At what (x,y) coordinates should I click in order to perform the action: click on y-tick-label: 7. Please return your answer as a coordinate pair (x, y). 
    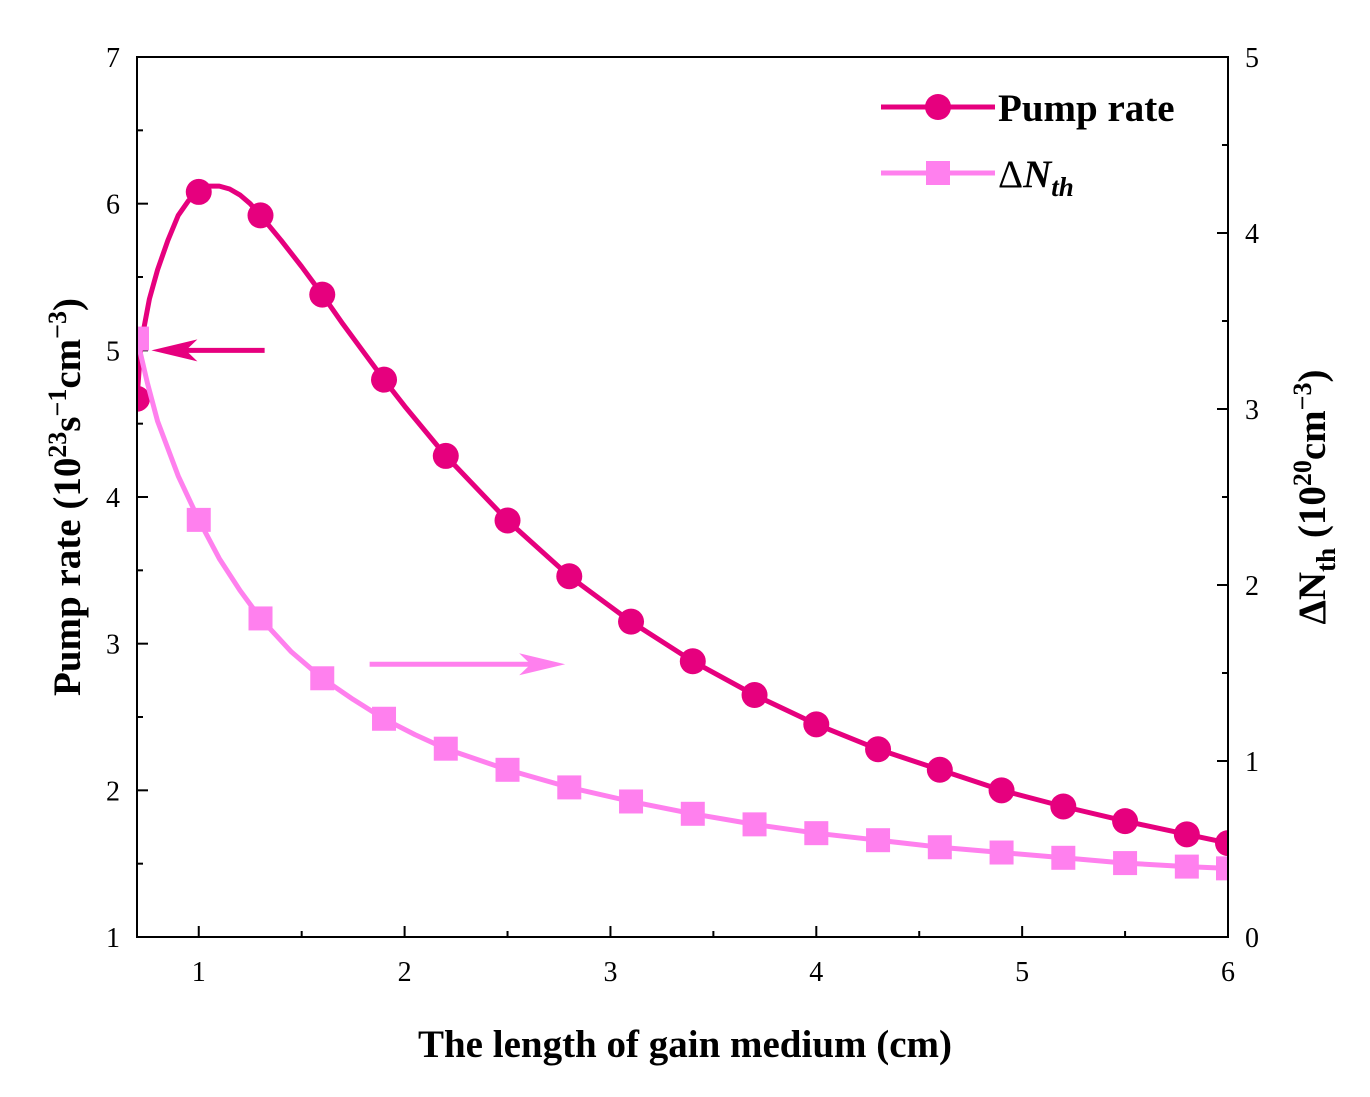
    Looking at the image, I should click on (113, 58).